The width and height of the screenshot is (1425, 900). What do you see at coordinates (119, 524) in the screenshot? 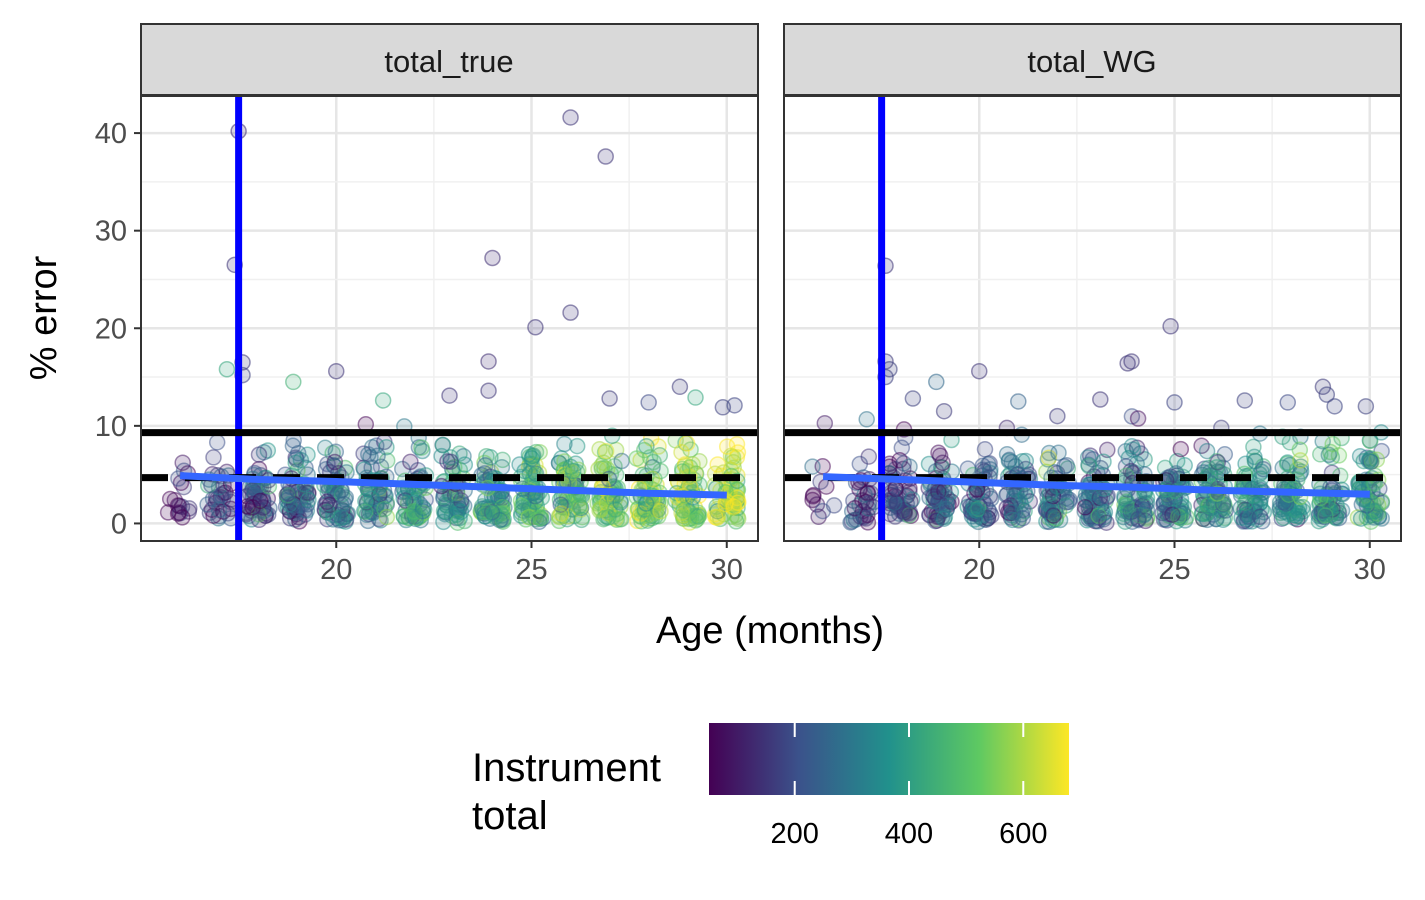
I see `y-tick-label: 0` at bounding box center [119, 524].